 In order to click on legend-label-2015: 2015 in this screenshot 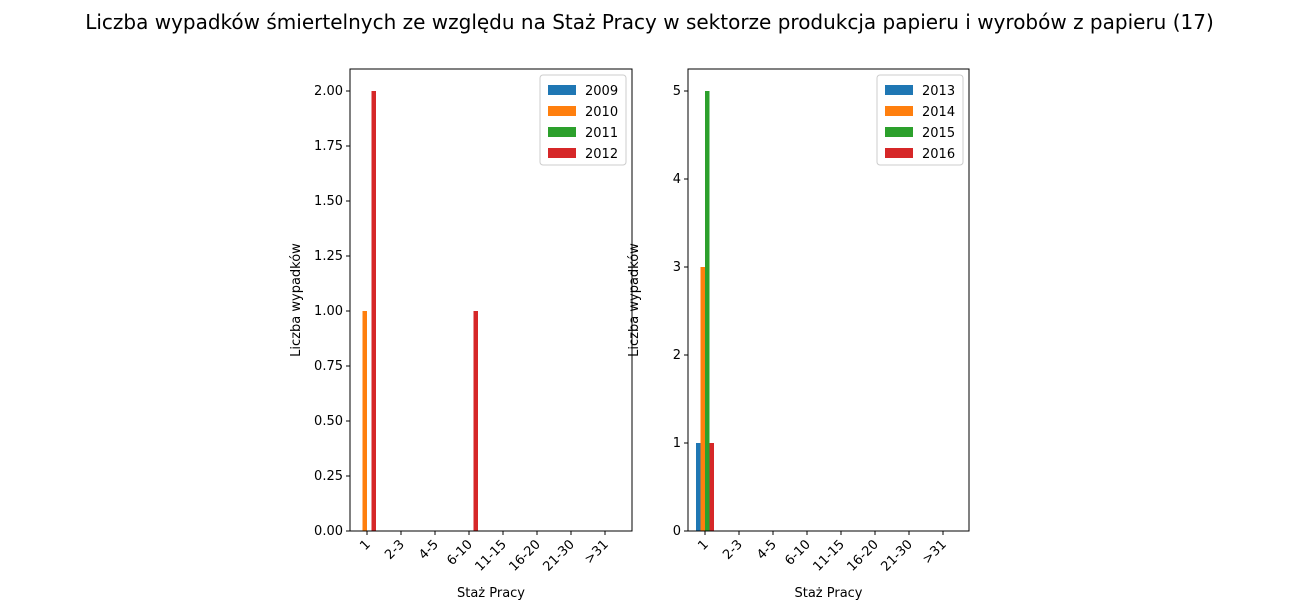, I will do `click(938, 133)`.